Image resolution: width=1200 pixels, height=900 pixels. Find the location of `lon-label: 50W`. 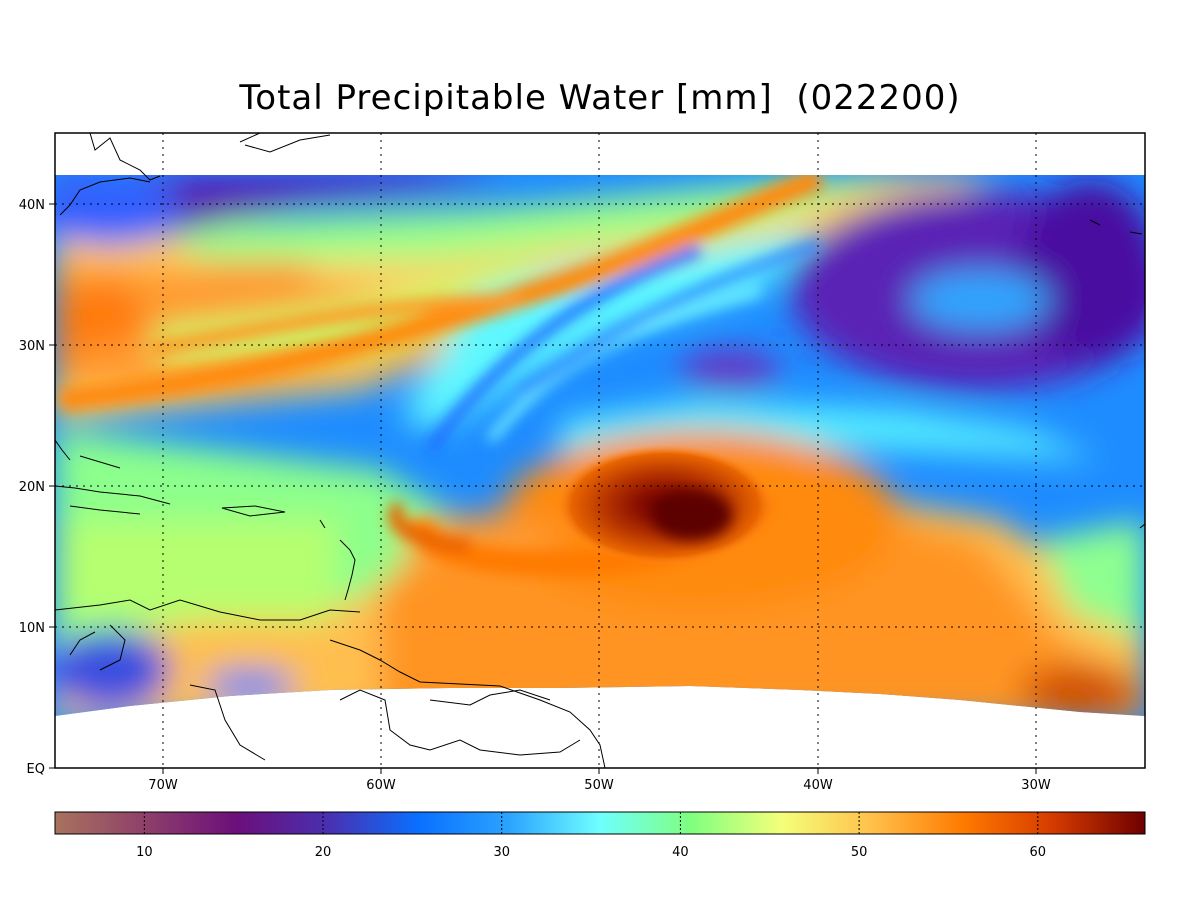

lon-label: 50W is located at coordinates (599, 785).